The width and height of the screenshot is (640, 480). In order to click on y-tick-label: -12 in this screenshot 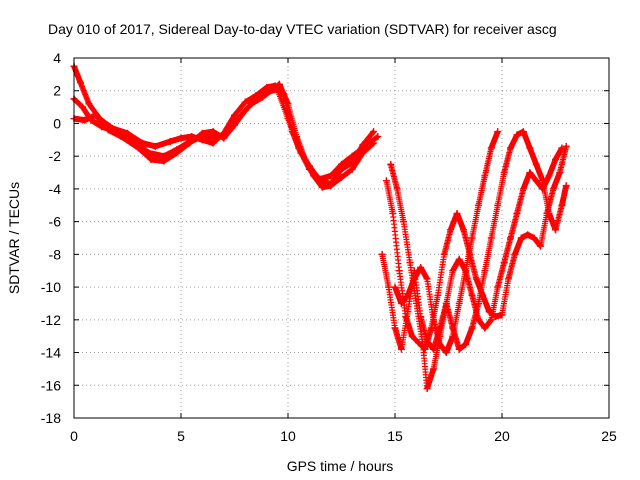, I will do `click(51, 320)`.